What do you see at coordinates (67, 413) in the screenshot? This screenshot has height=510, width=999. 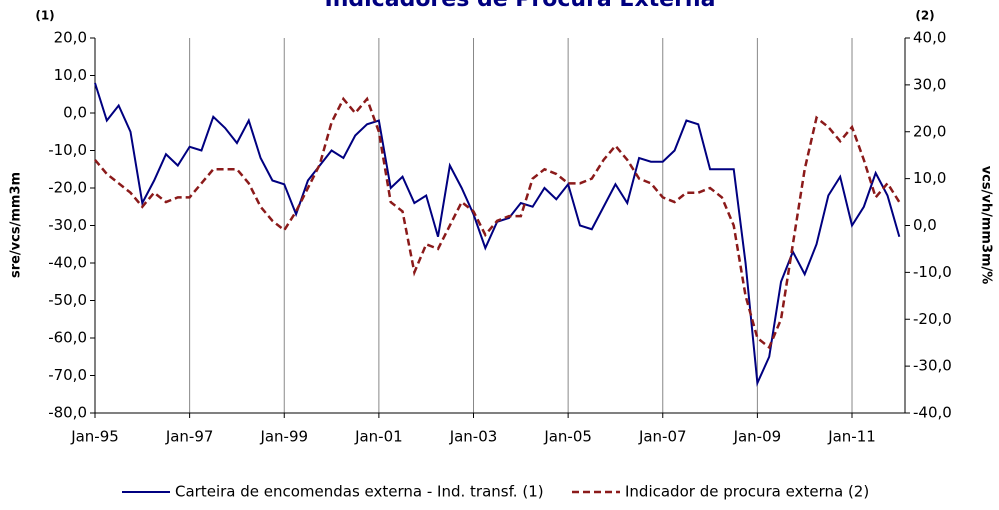 I see `y-tick-label: -80,0` at bounding box center [67, 413].